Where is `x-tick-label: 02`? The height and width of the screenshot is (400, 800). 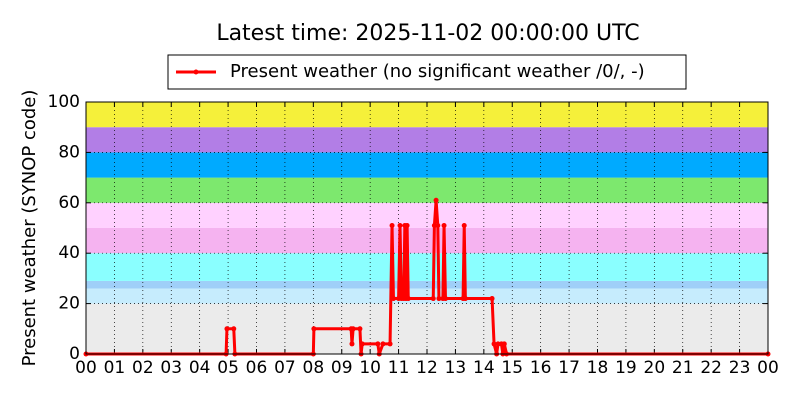
x-tick-label: 02 is located at coordinates (143, 368).